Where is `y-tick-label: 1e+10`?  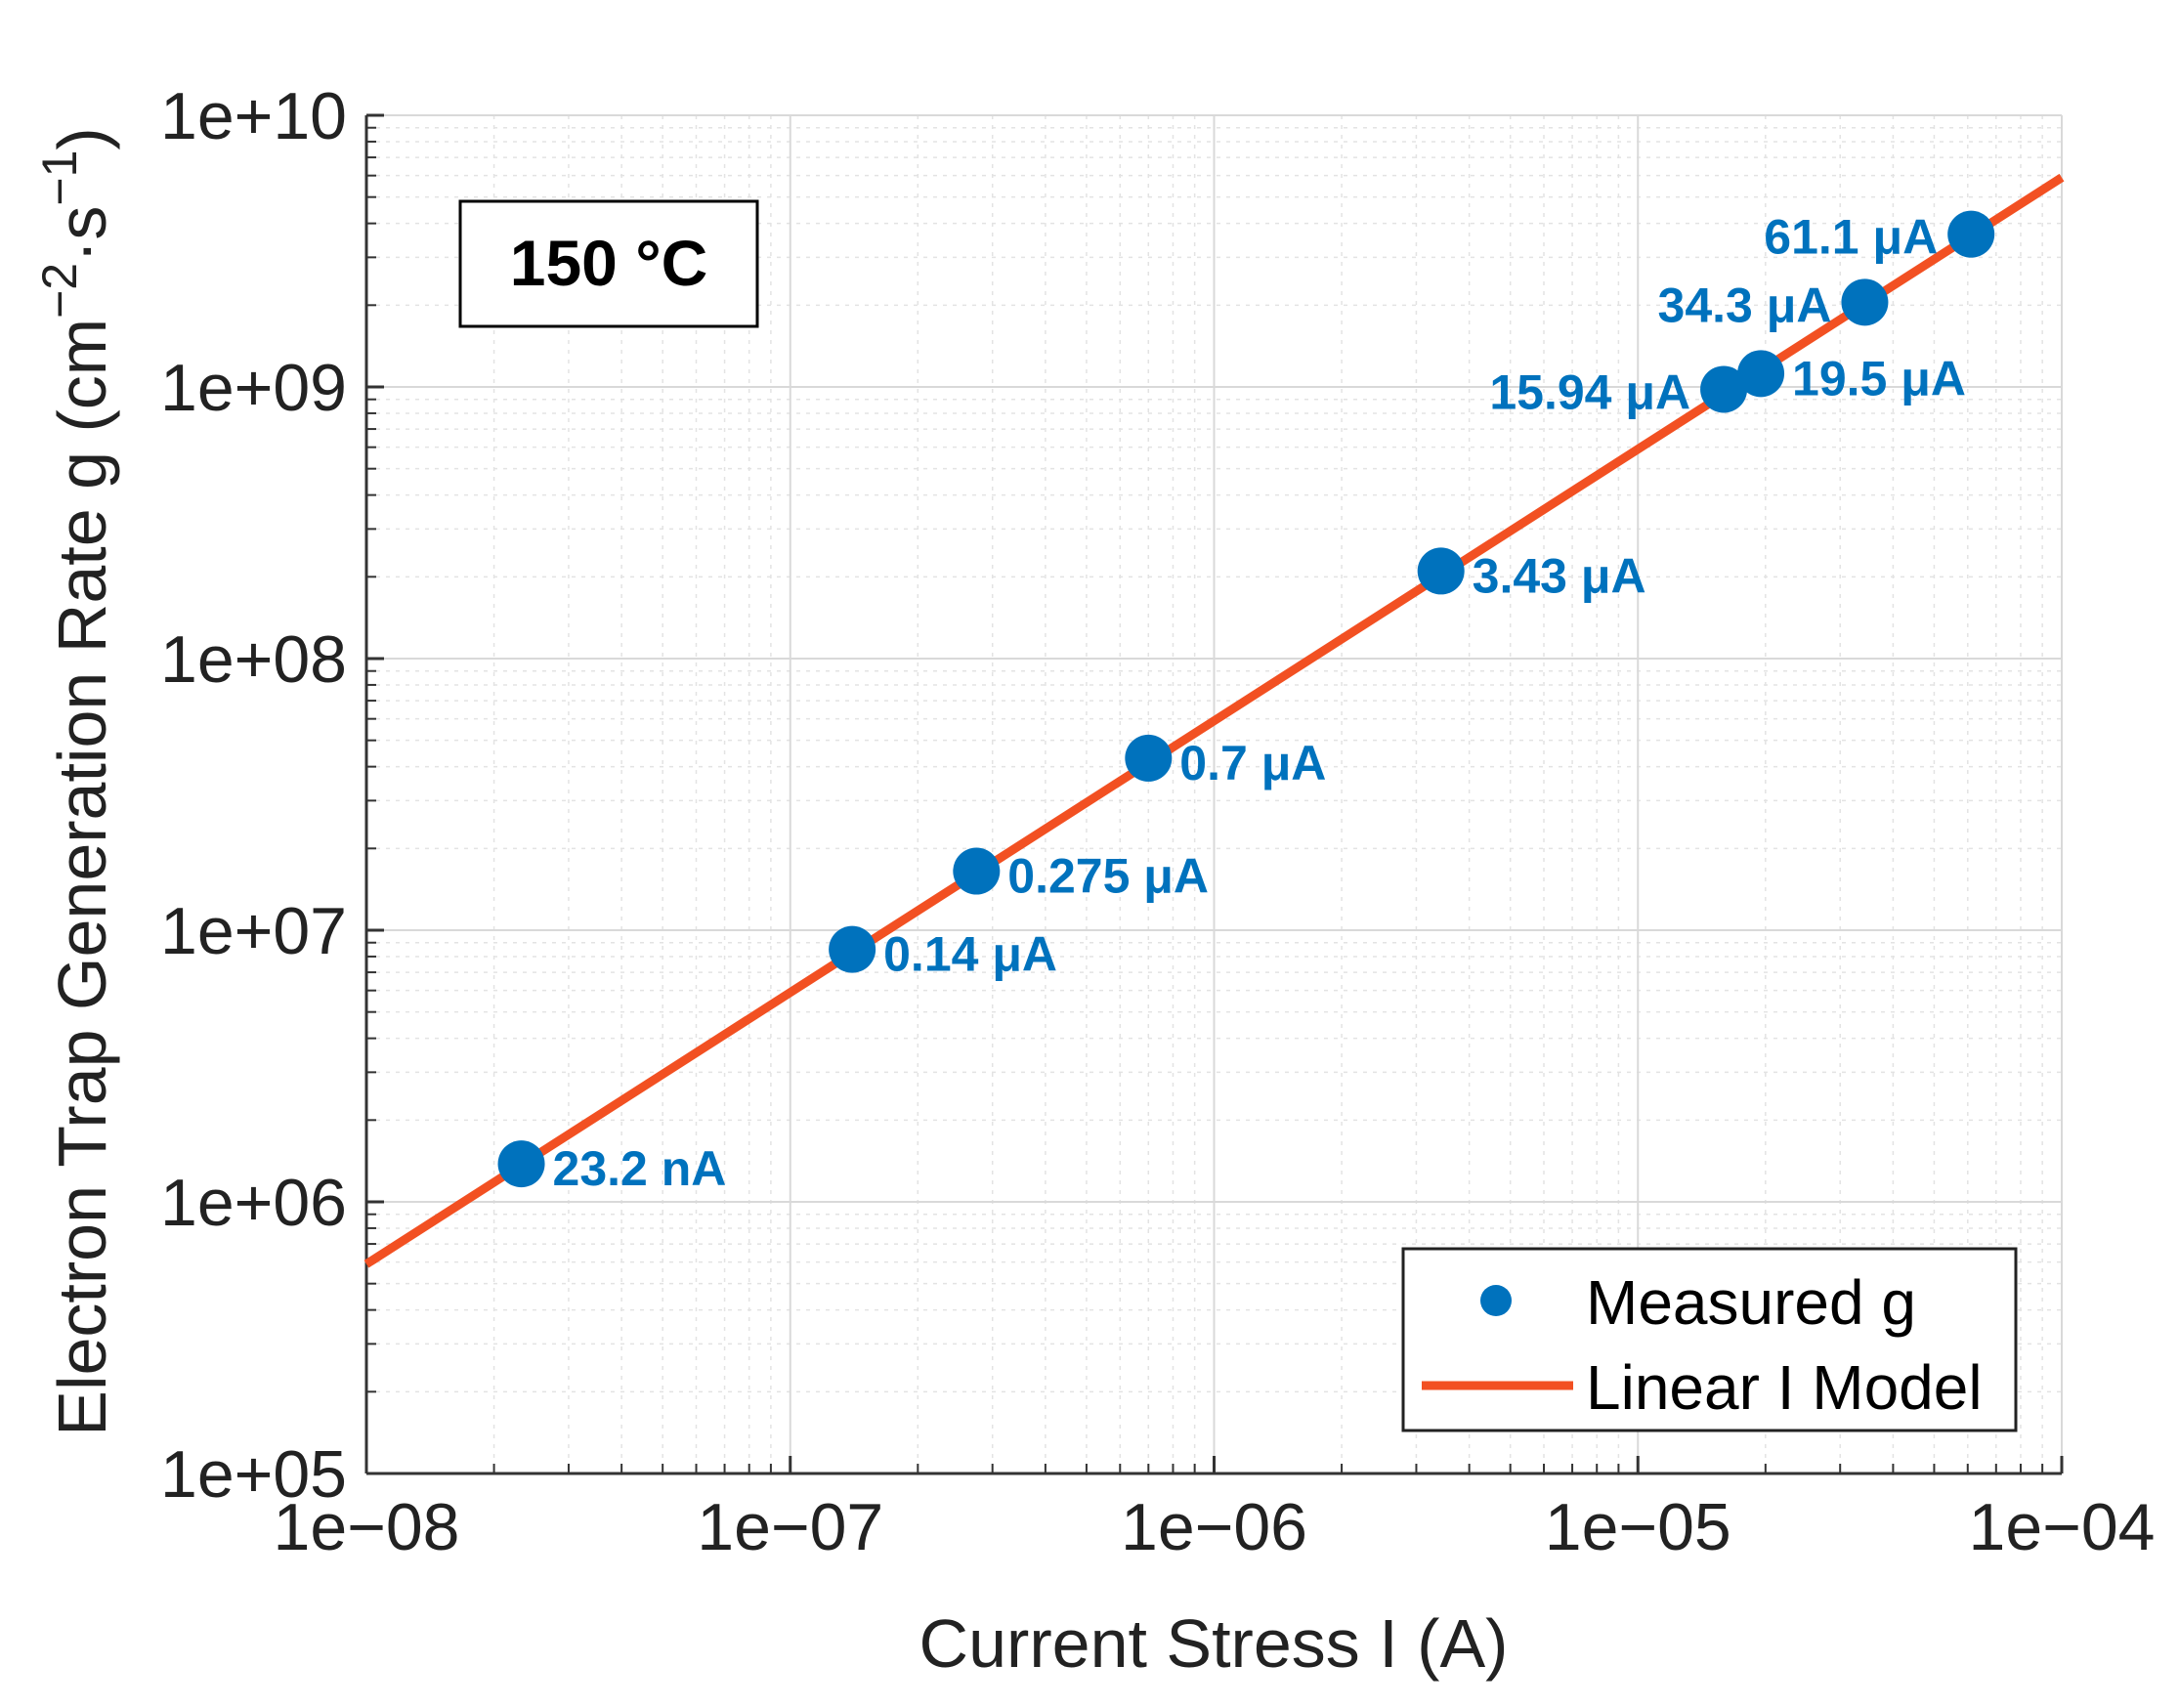
y-tick-label: 1e+10 is located at coordinates (253, 116).